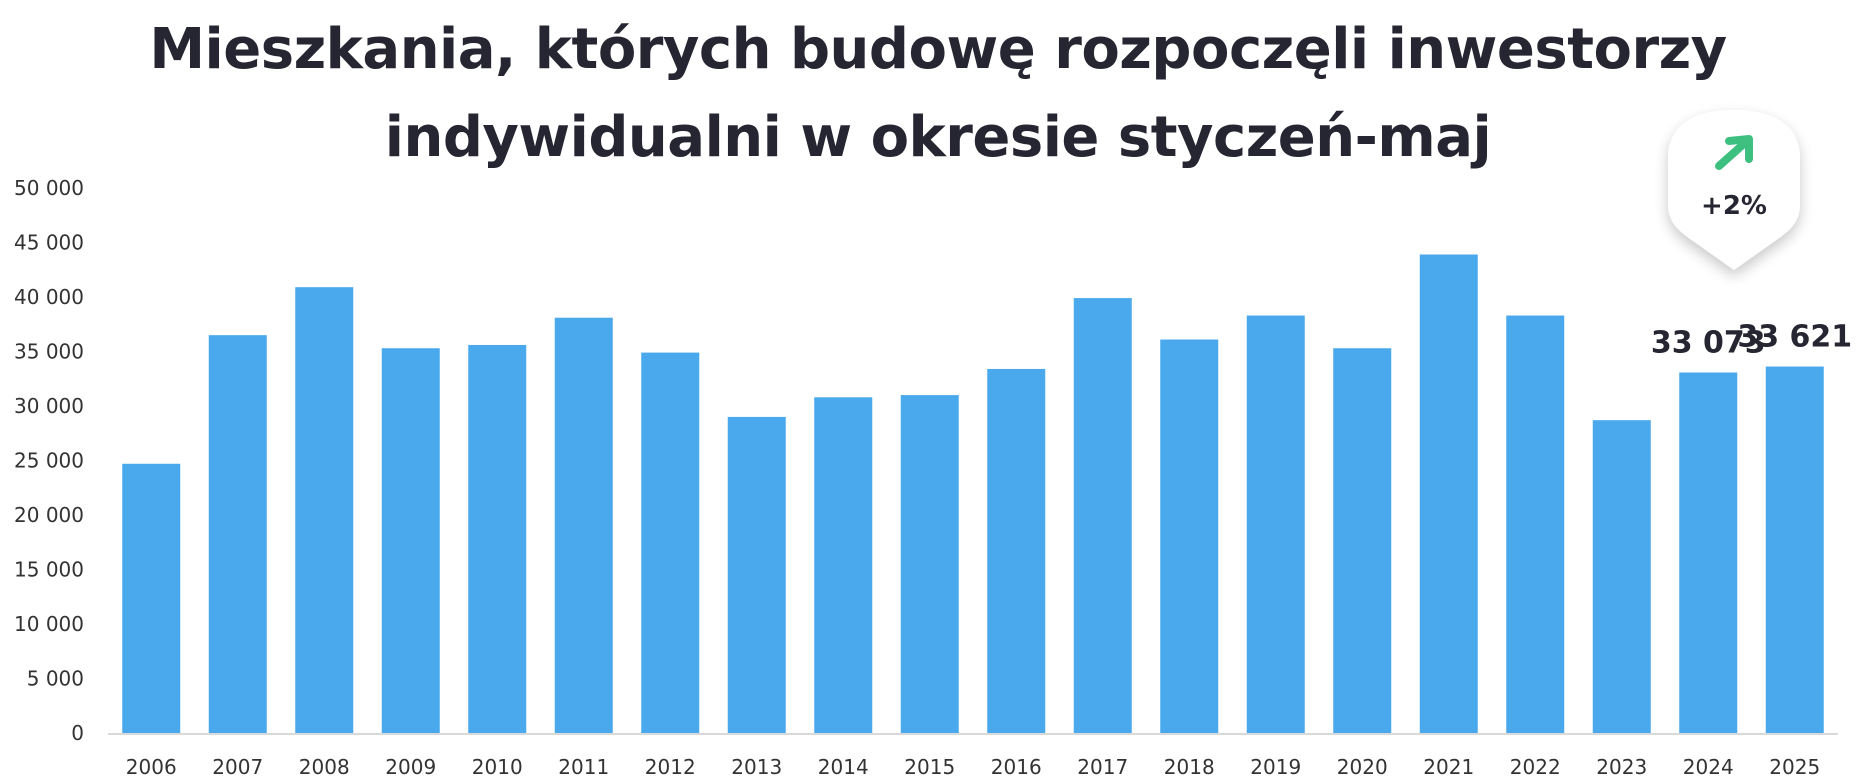  What do you see at coordinates (49, 406) in the screenshot?
I see `y-tick-label: 30 000` at bounding box center [49, 406].